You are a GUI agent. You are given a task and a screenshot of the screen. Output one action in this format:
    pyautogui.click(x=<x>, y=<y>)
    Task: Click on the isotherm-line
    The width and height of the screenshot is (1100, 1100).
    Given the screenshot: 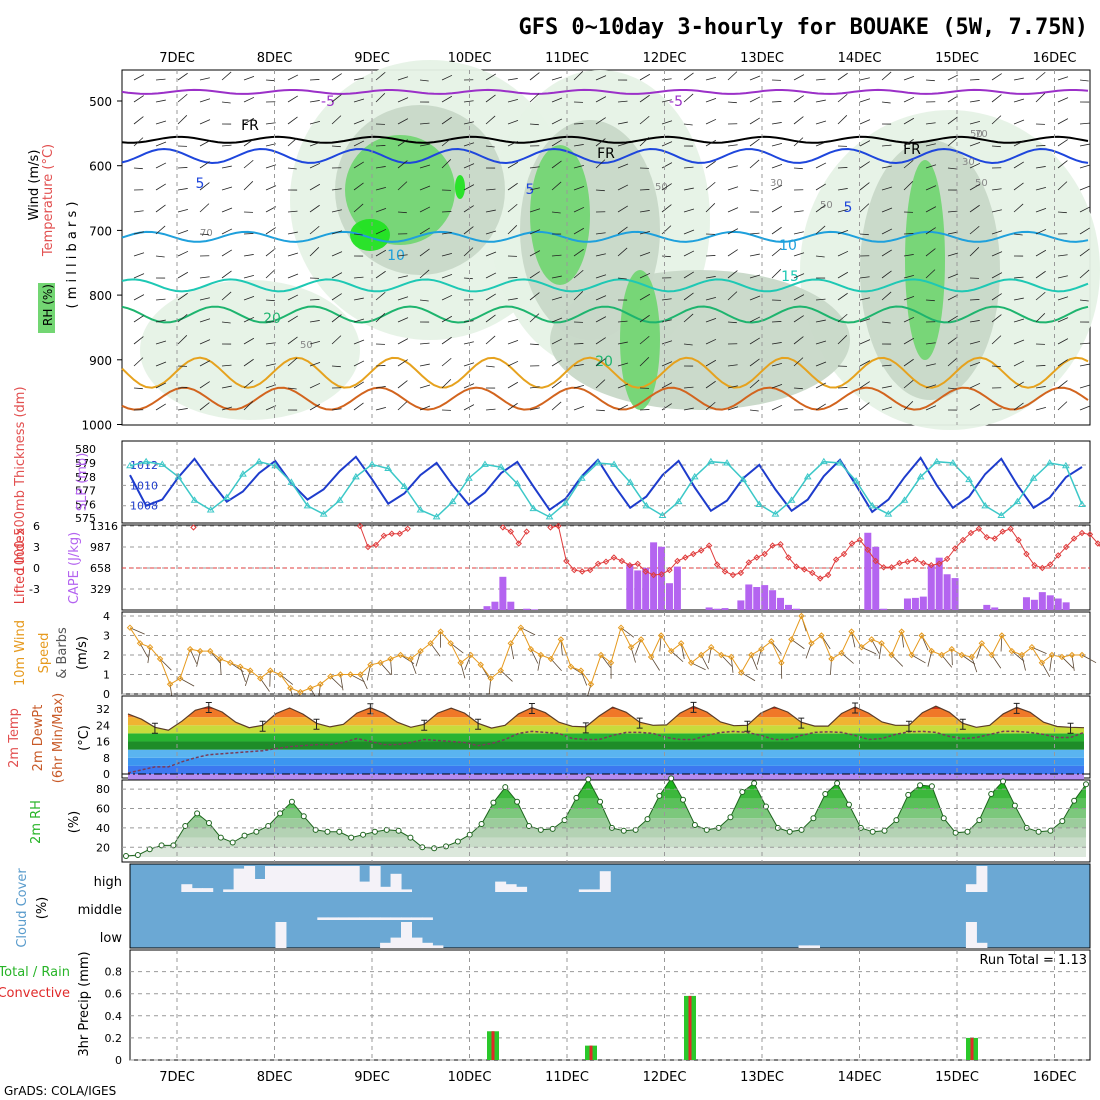 What is the action you would take?
    pyautogui.click(x=605, y=156)
    